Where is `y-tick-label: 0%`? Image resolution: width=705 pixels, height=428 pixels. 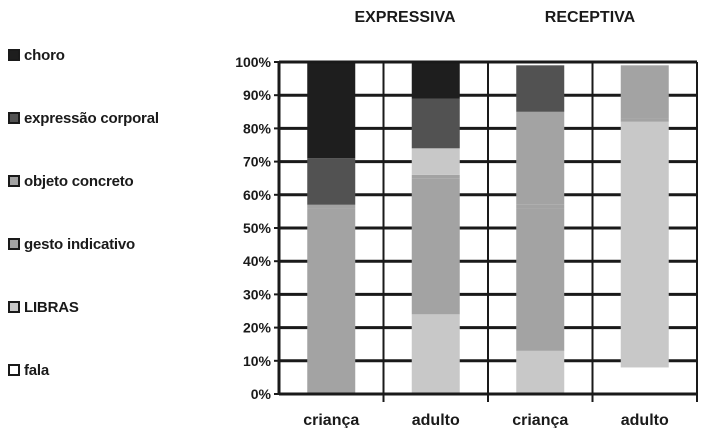 y-tick-label: 0% is located at coordinates (261, 394).